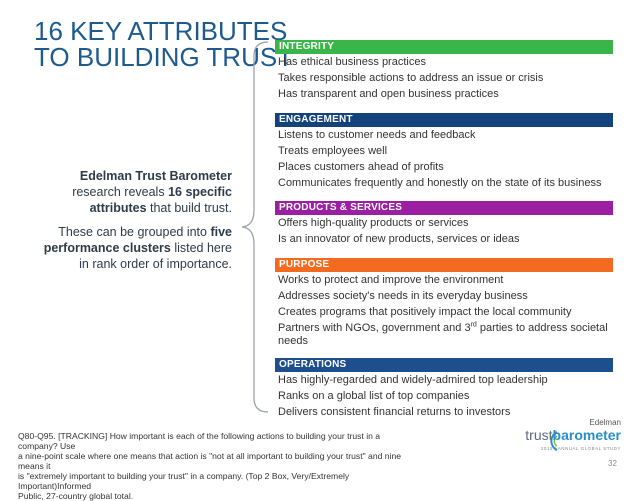 The width and height of the screenshot is (638, 501). I want to click on title-line-2: TO BUILDING TRUST, so click(164, 57).